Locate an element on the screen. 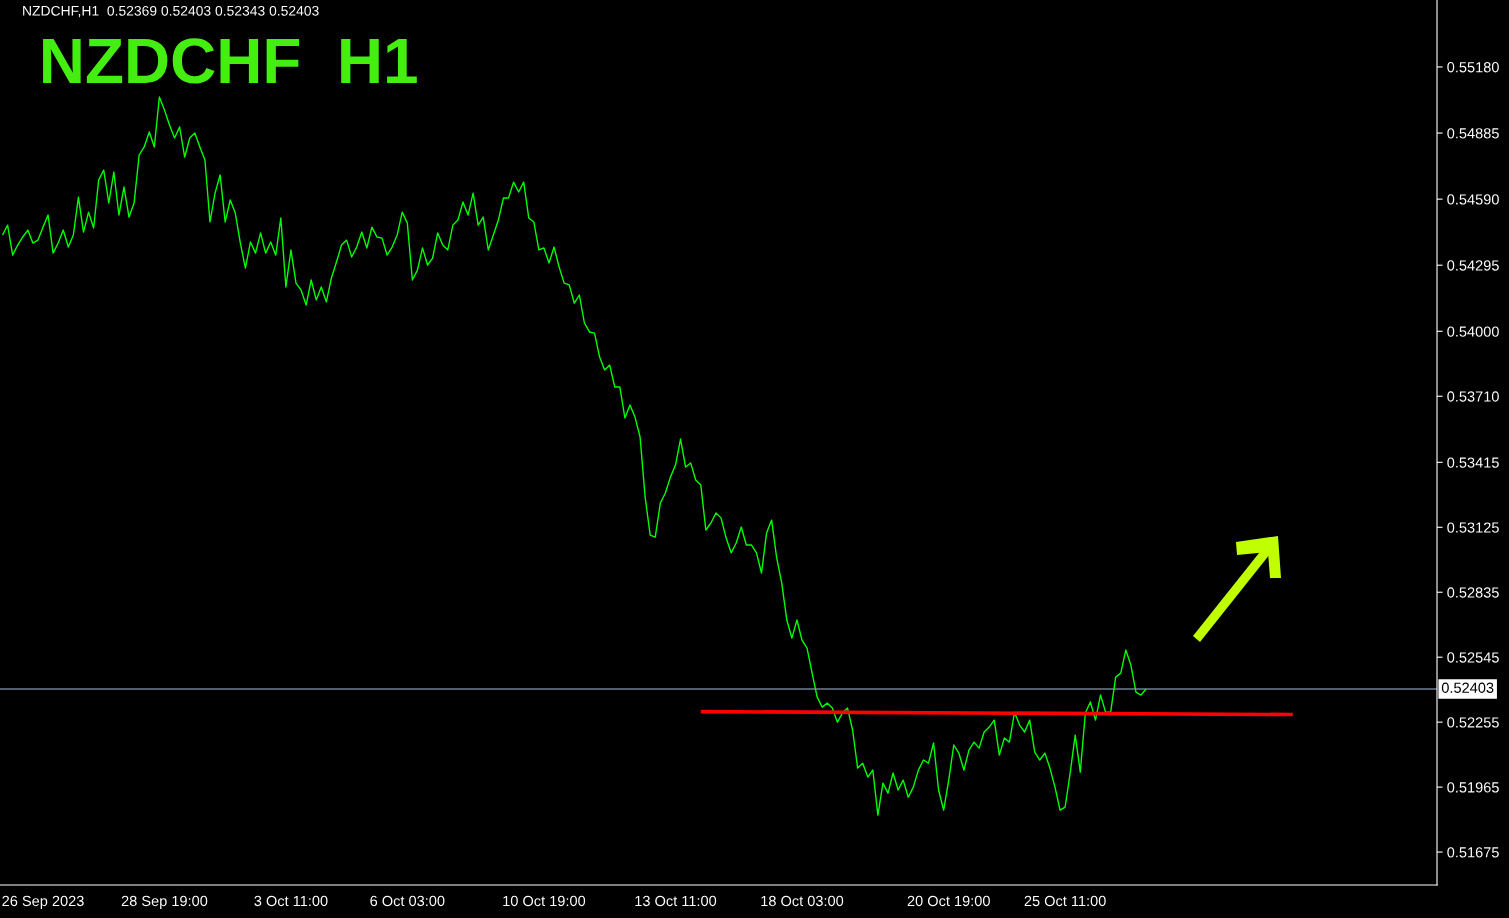 Image resolution: width=1509 pixels, height=918 pixels. ref-line-label: 0.52403 is located at coordinates (1467, 687).